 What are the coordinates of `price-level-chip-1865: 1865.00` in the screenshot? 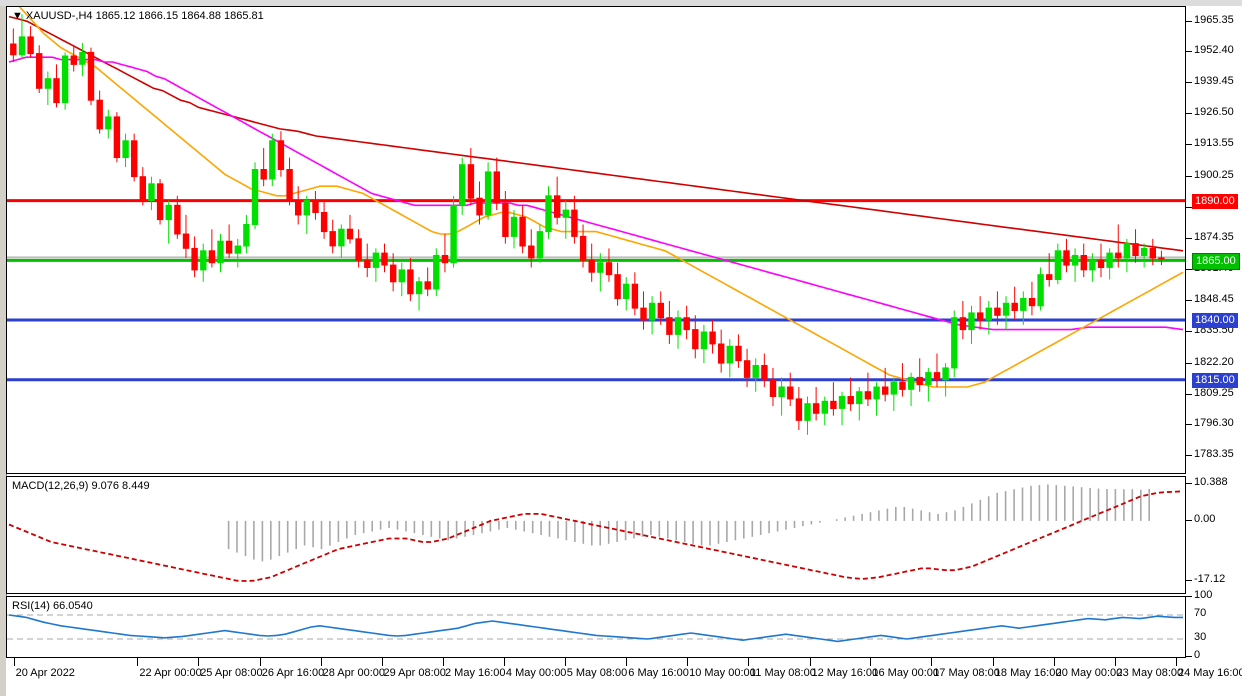 It's located at (1216, 262).